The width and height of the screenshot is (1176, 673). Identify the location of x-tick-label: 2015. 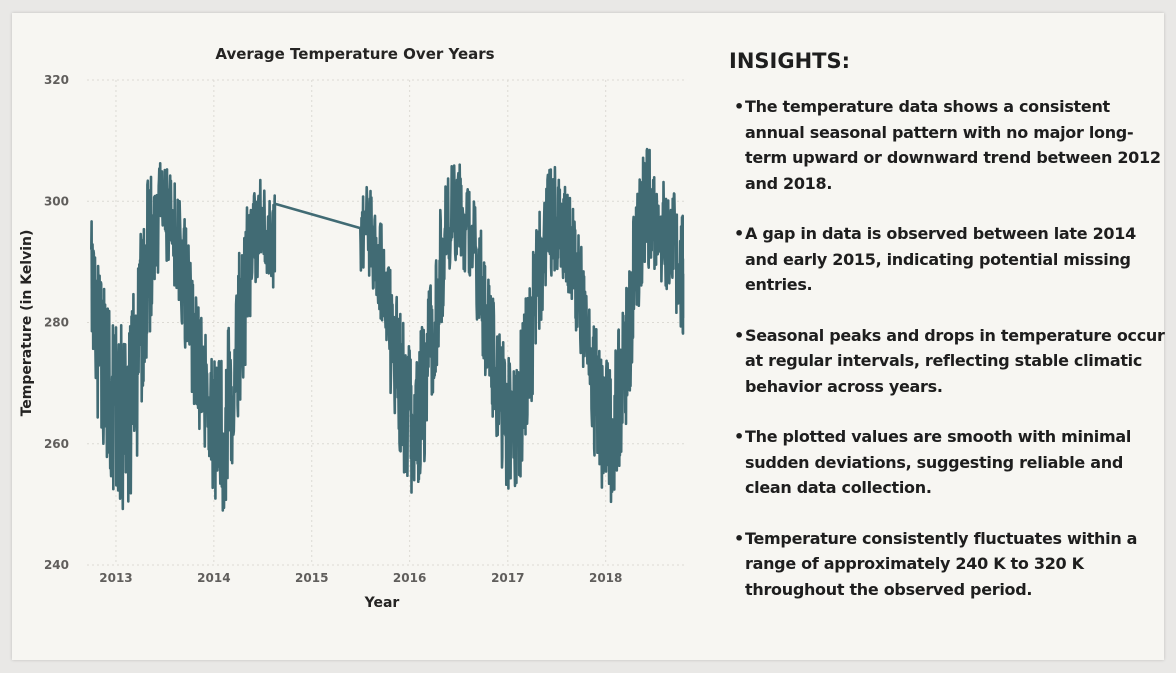
(311, 578).